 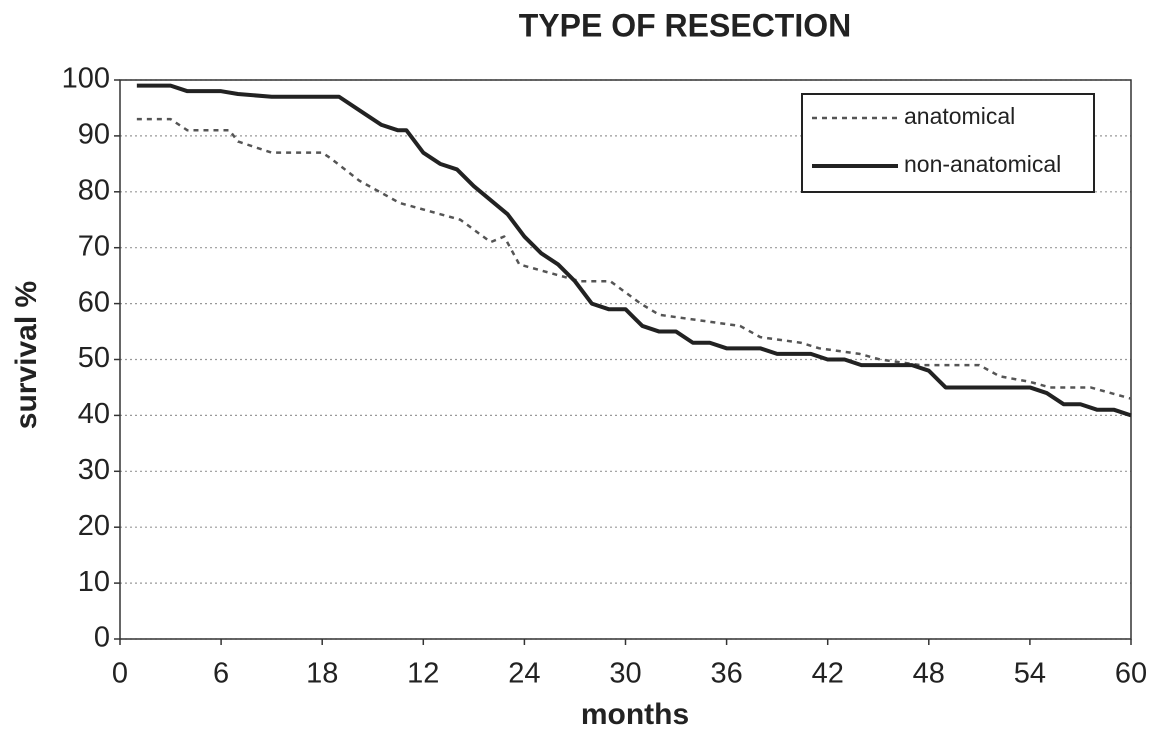 I want to click on legend-label: non-anatomical, so click(x=982, y=164).